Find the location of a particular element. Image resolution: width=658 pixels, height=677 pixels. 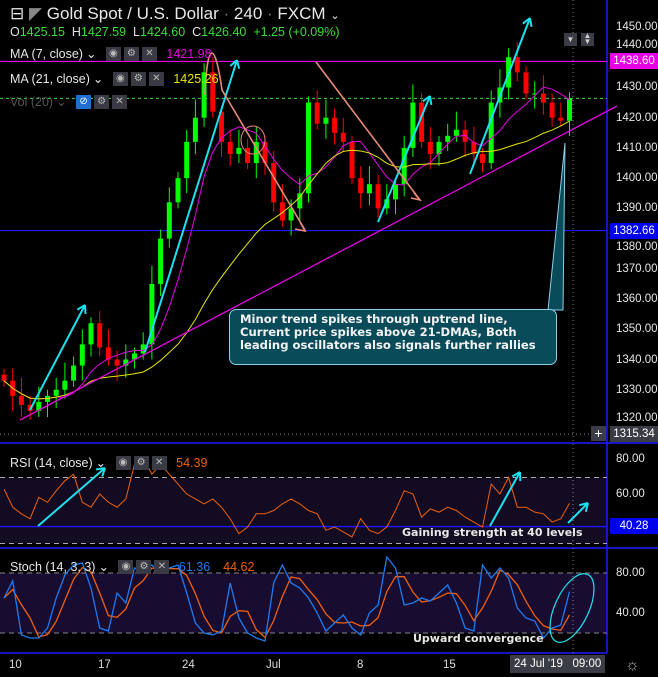

scroll-down-icon: ▼ is located at coordinates (570, 39).